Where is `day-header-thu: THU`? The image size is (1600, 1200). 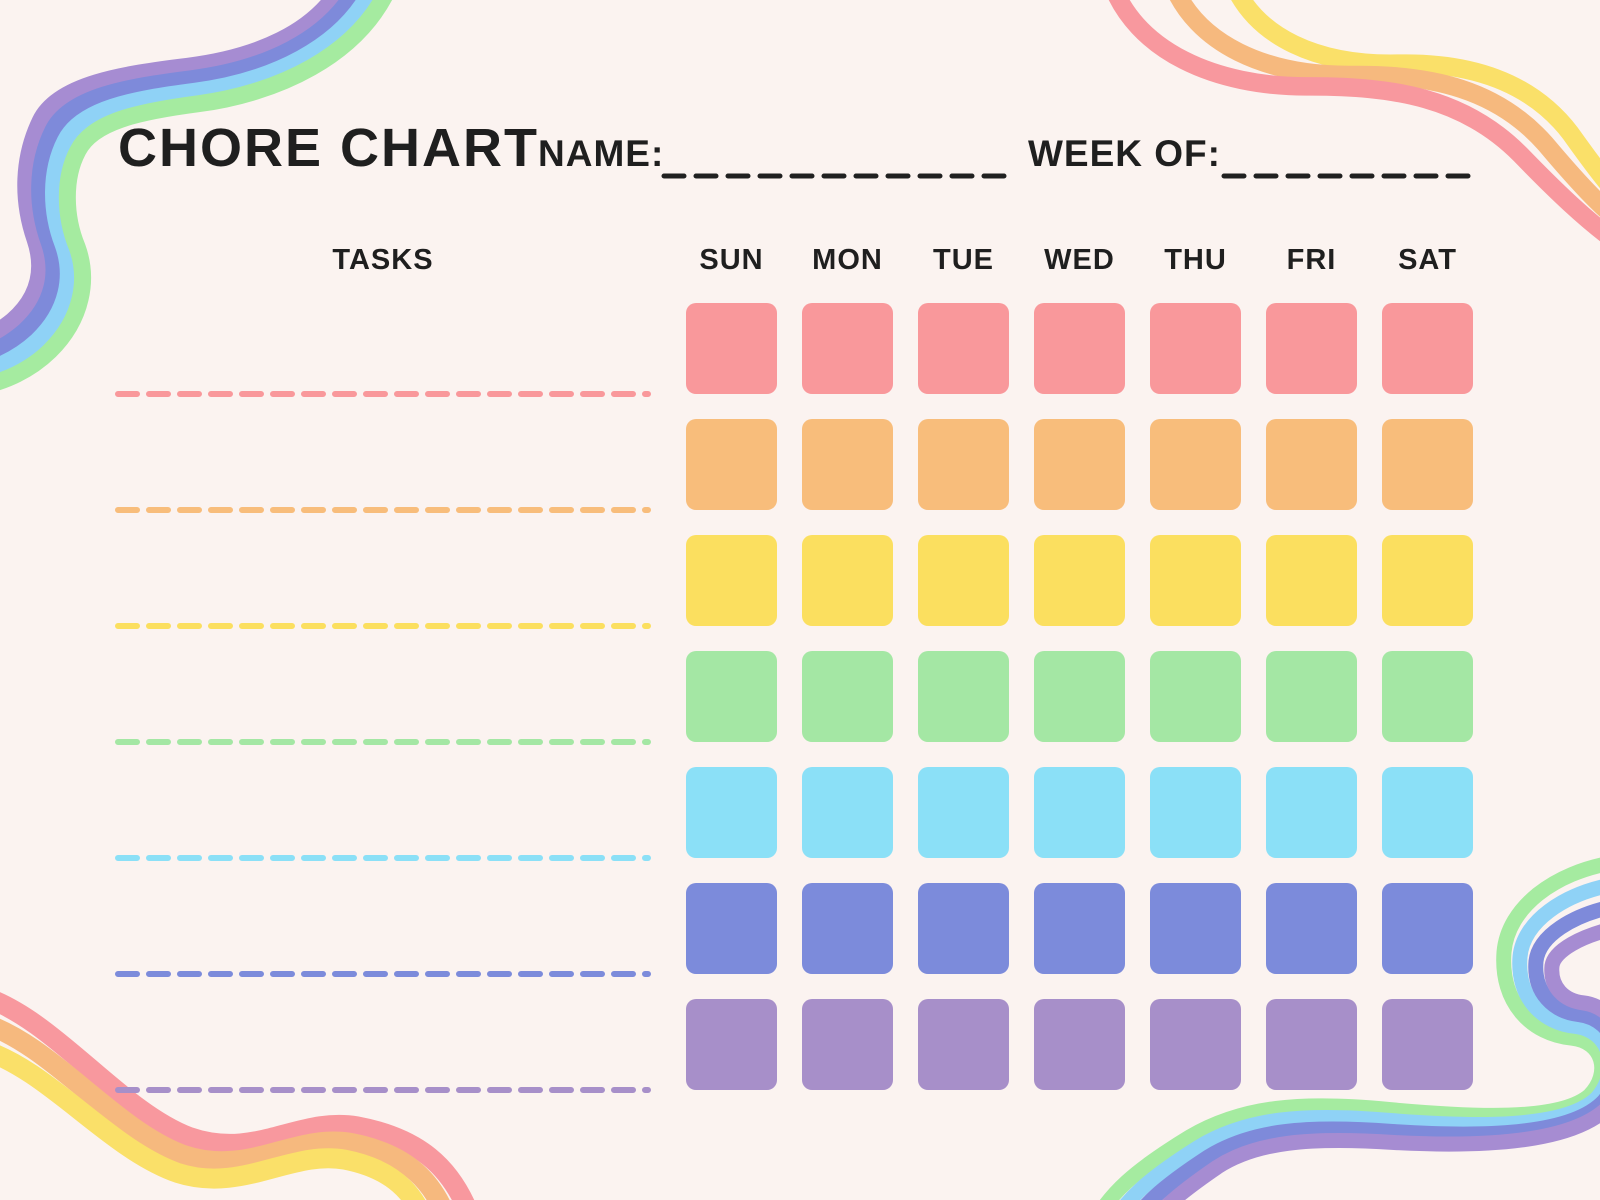
day-header-thu: THU is located at coordinates (1195, 259).